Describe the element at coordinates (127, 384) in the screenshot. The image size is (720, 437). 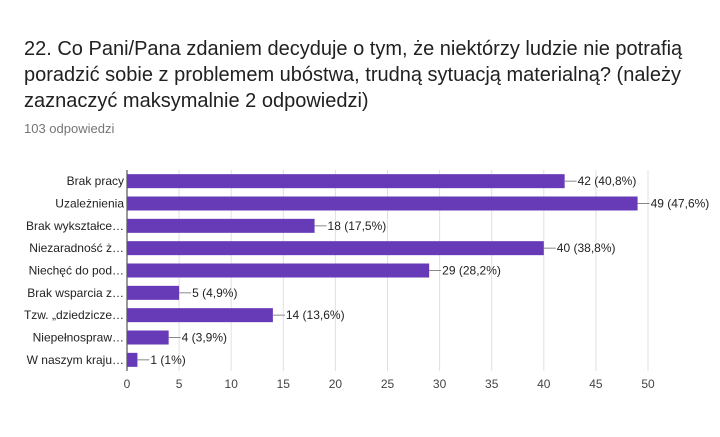
I see `x-tick-label: 0` at that location.